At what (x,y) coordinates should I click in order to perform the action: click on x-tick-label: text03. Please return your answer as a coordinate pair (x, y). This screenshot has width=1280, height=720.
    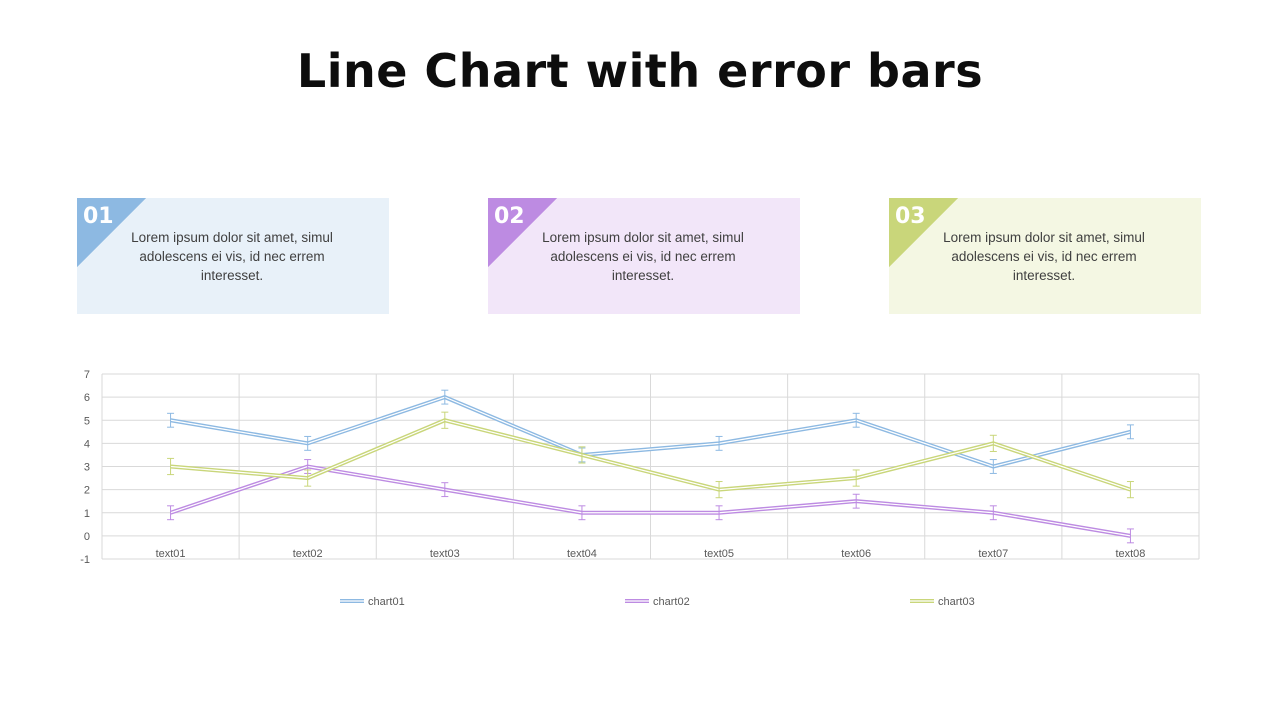
    Looking at the image, I should click on (445, 554).